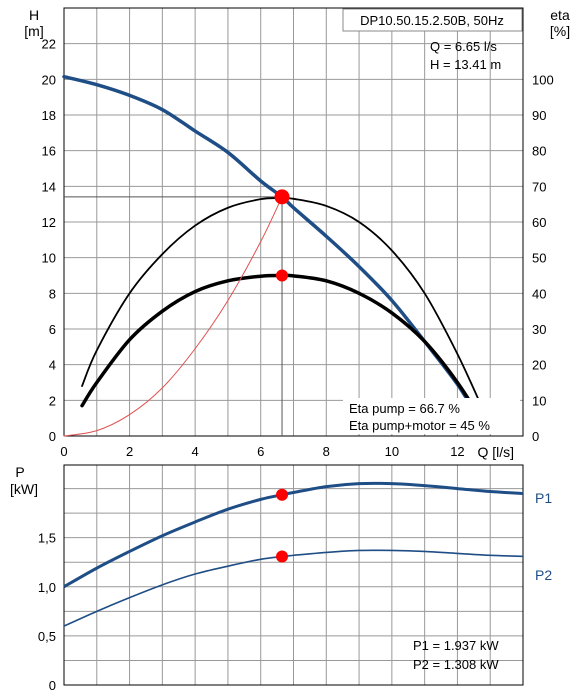 The height and width of the screenshot is (694, 585). What do you see at coordinates (282, 376) in the screenshot?
I see `operating-point-markers` at bounding box center [282, 376].